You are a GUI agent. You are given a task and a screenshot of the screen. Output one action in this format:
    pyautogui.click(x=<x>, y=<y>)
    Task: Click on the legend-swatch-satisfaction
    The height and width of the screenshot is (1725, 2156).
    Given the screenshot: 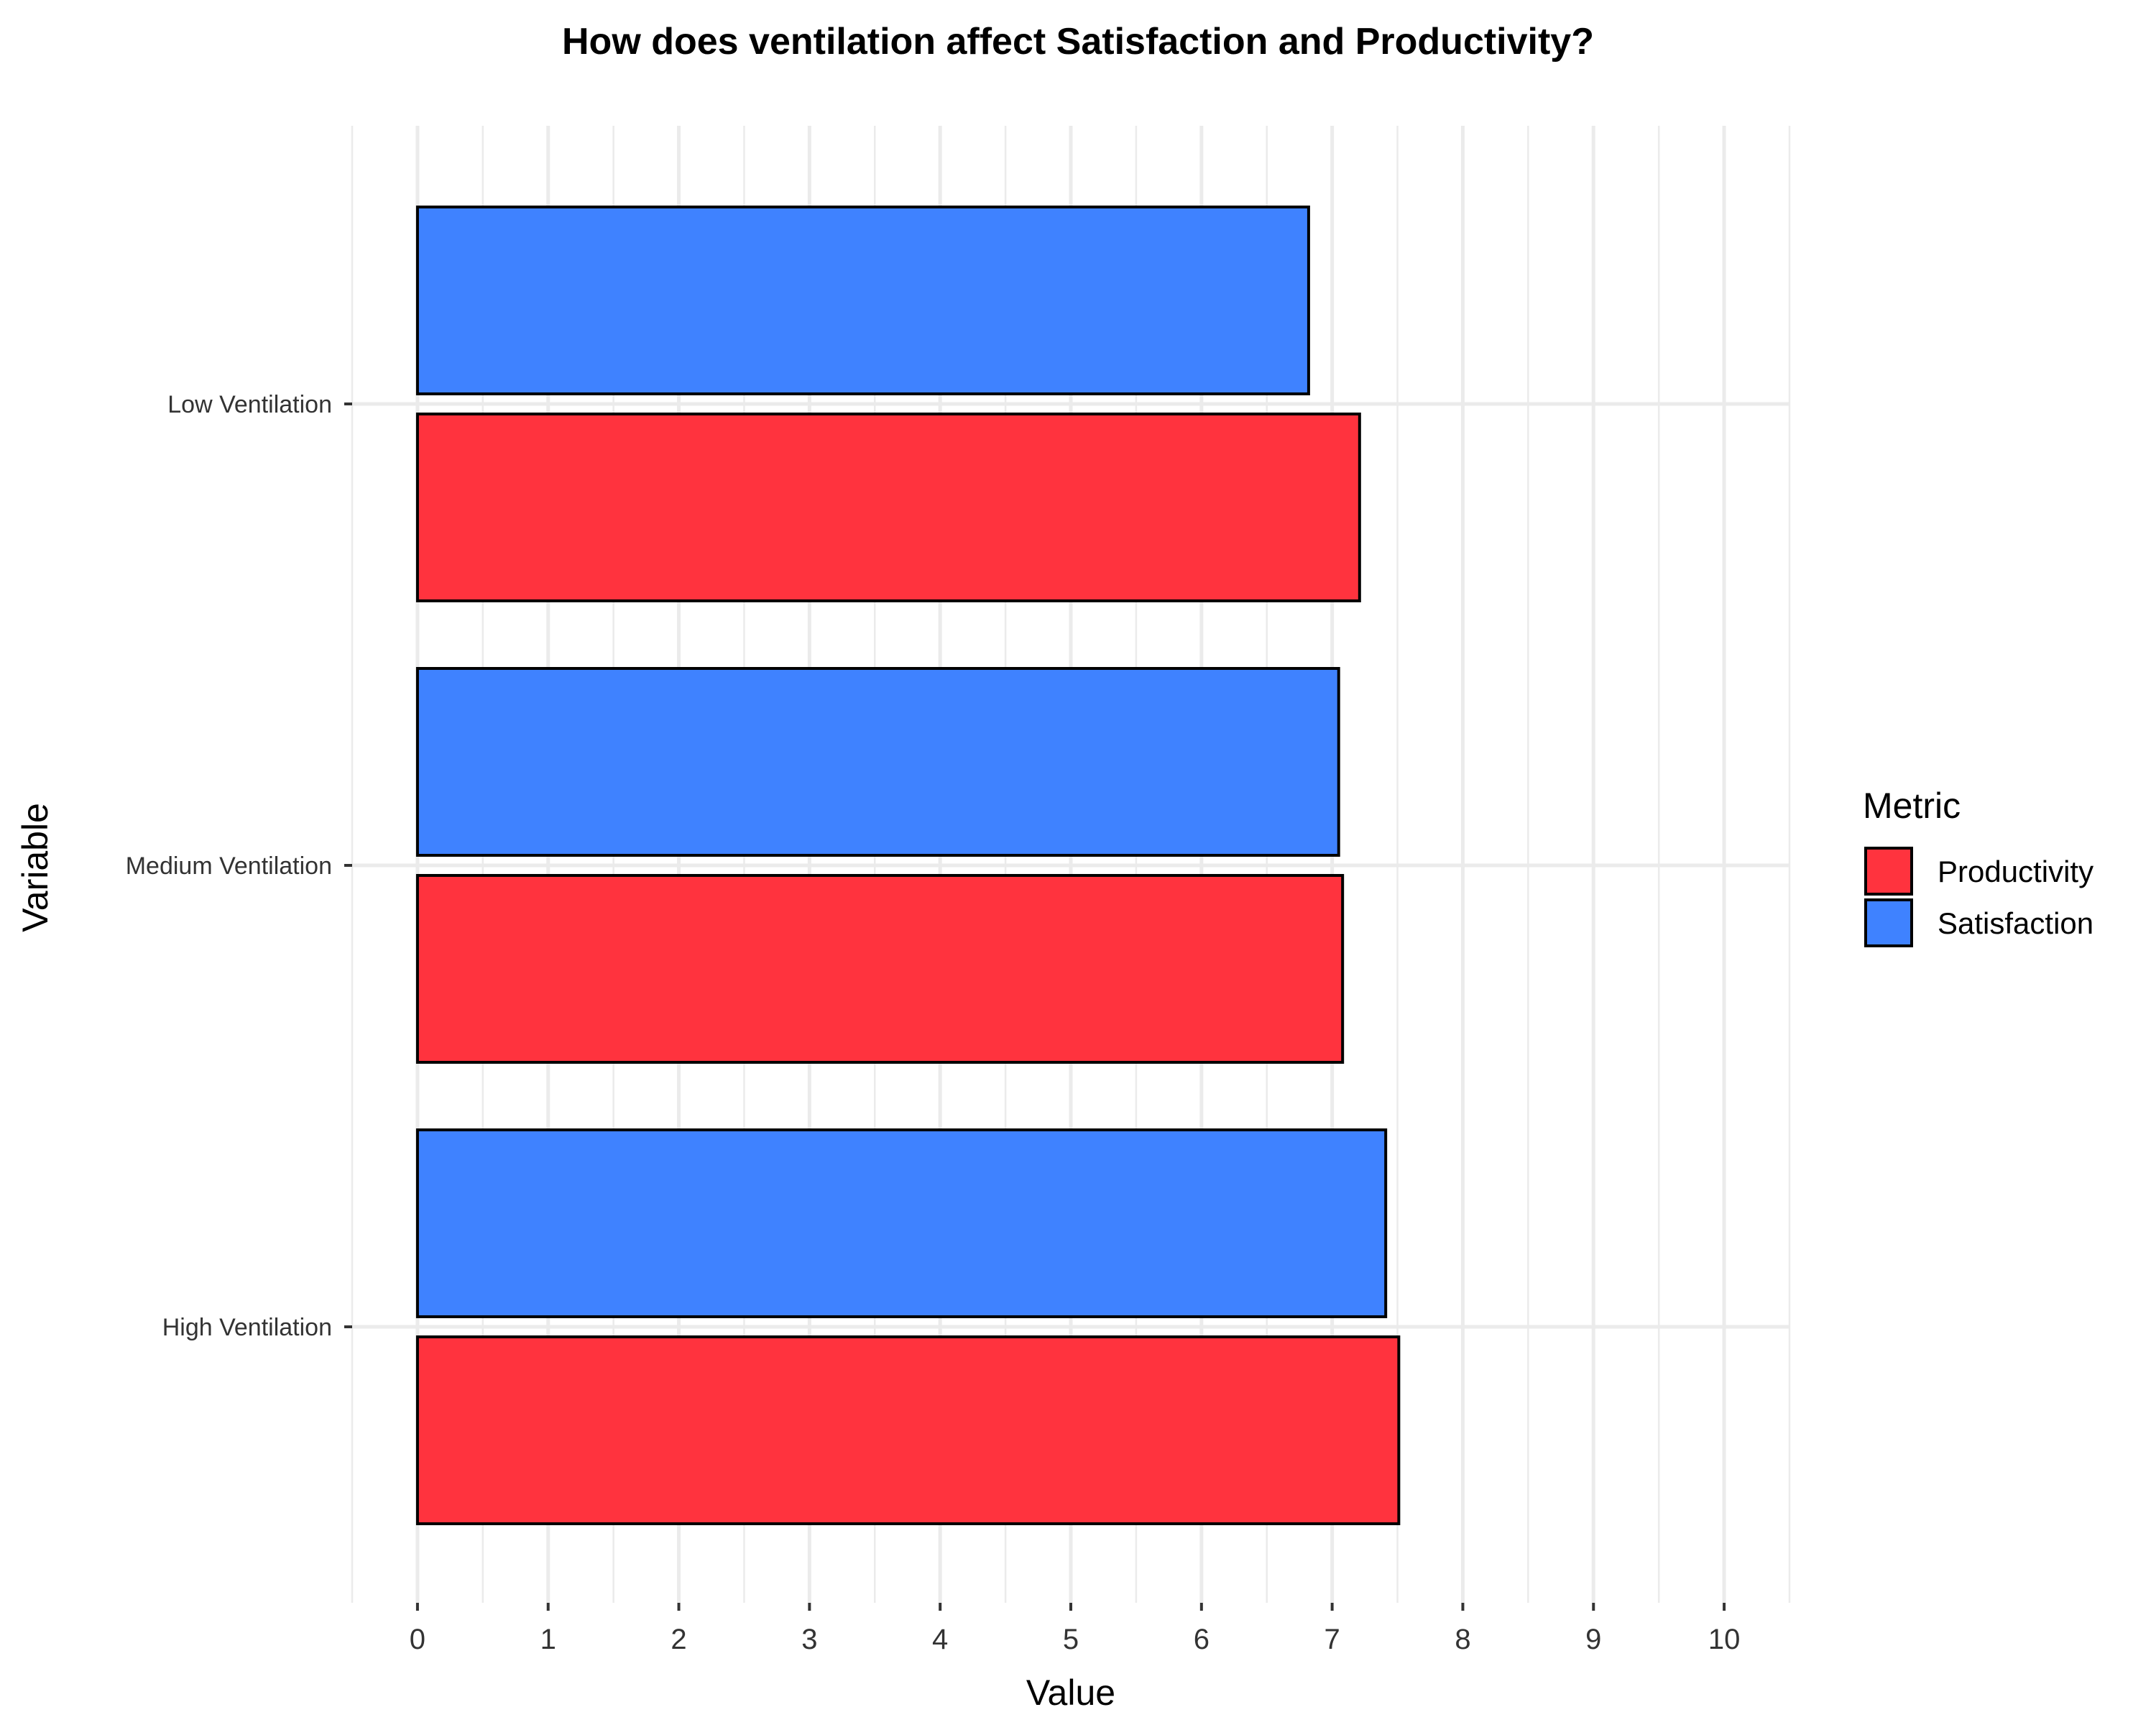 What is the action you would take?
    pyautogui.click(x=1889, y=922)
    